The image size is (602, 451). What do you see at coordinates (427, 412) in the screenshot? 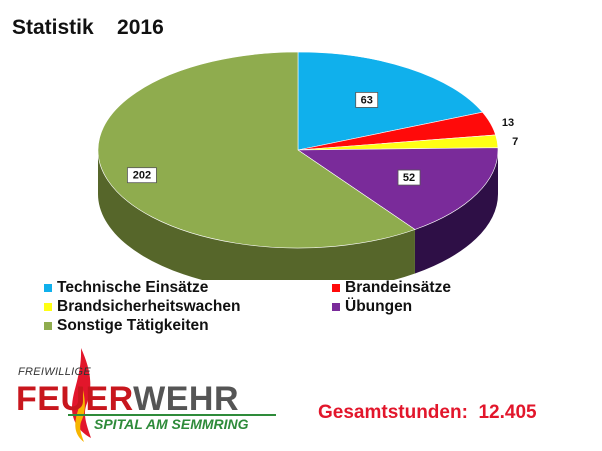
I see `total-hours: Gesamtstunden: 12.405` at bounding box center [427, 412].